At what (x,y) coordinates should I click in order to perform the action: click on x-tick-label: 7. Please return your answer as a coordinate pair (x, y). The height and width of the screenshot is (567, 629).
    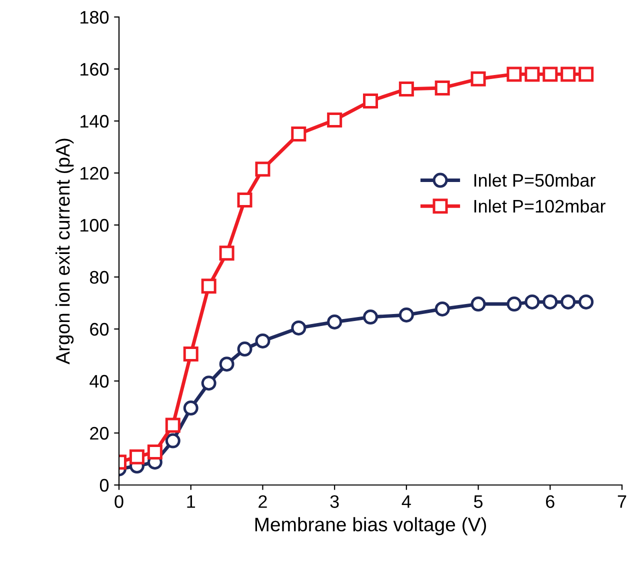
    Looking at the image, I should click on (622, 501).